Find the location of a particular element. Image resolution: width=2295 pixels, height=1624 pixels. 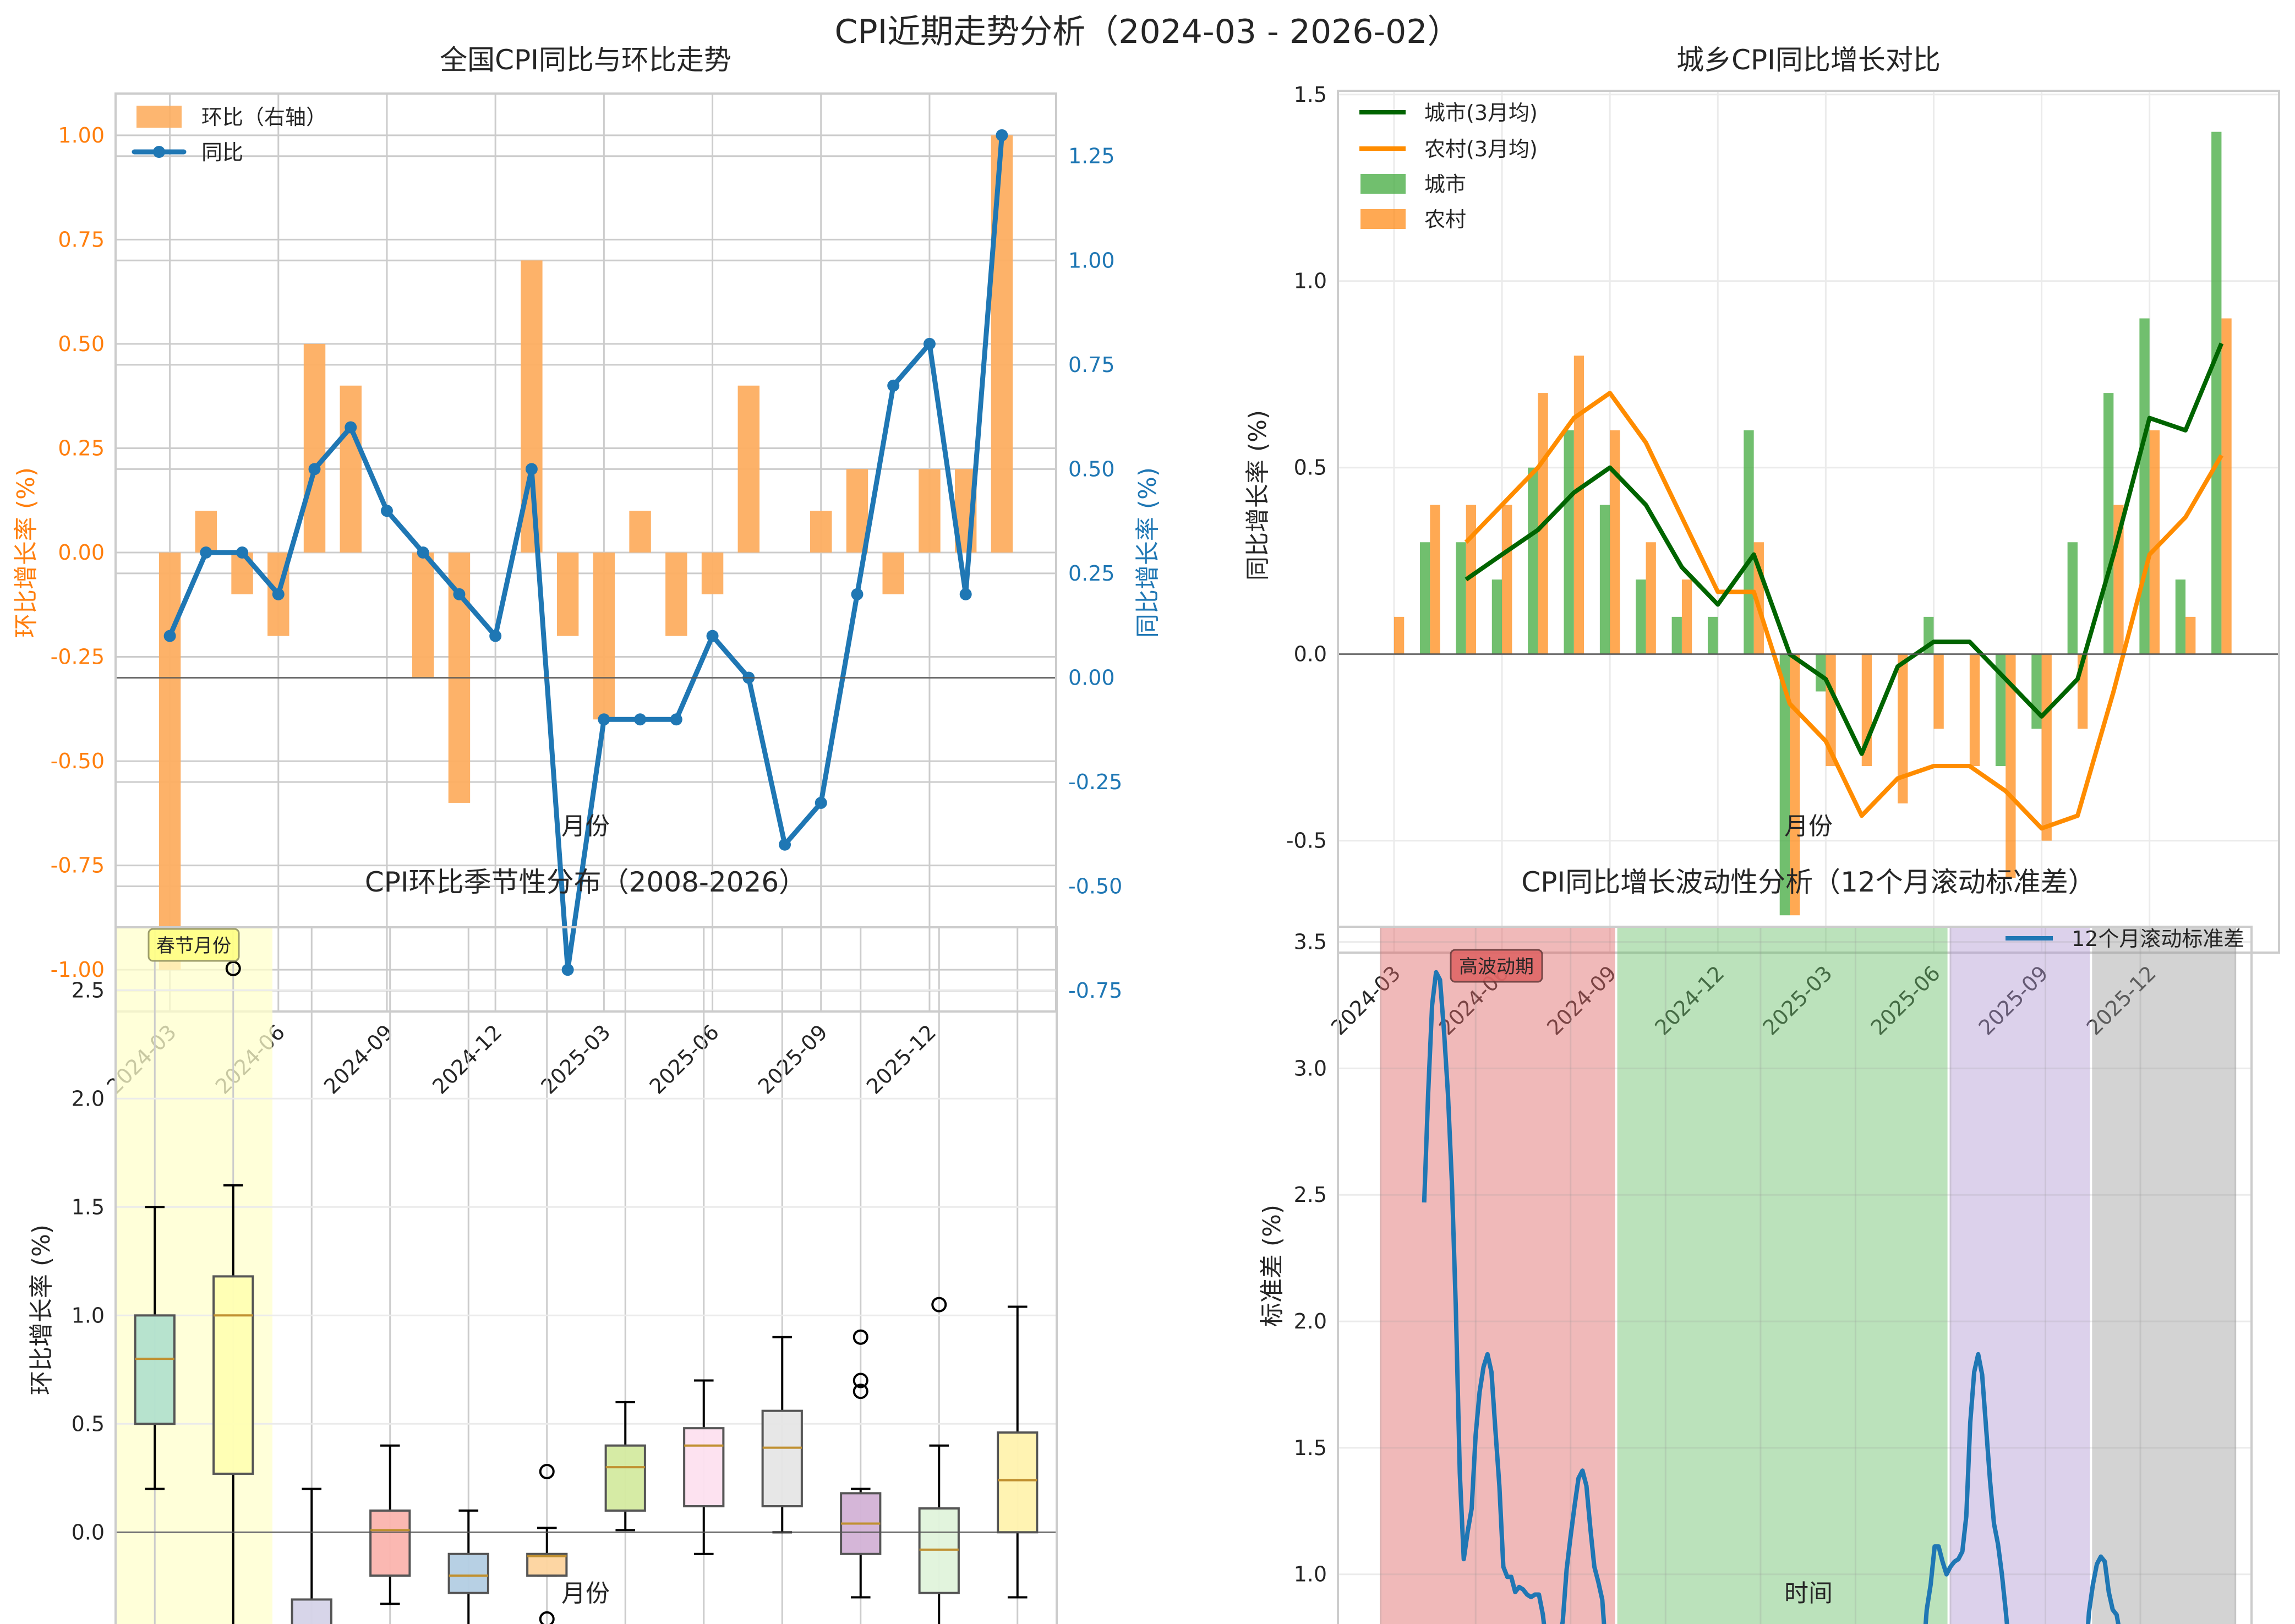

chart4-legend: 12个月滚动标准差 is located at coordinates (2125, 939).